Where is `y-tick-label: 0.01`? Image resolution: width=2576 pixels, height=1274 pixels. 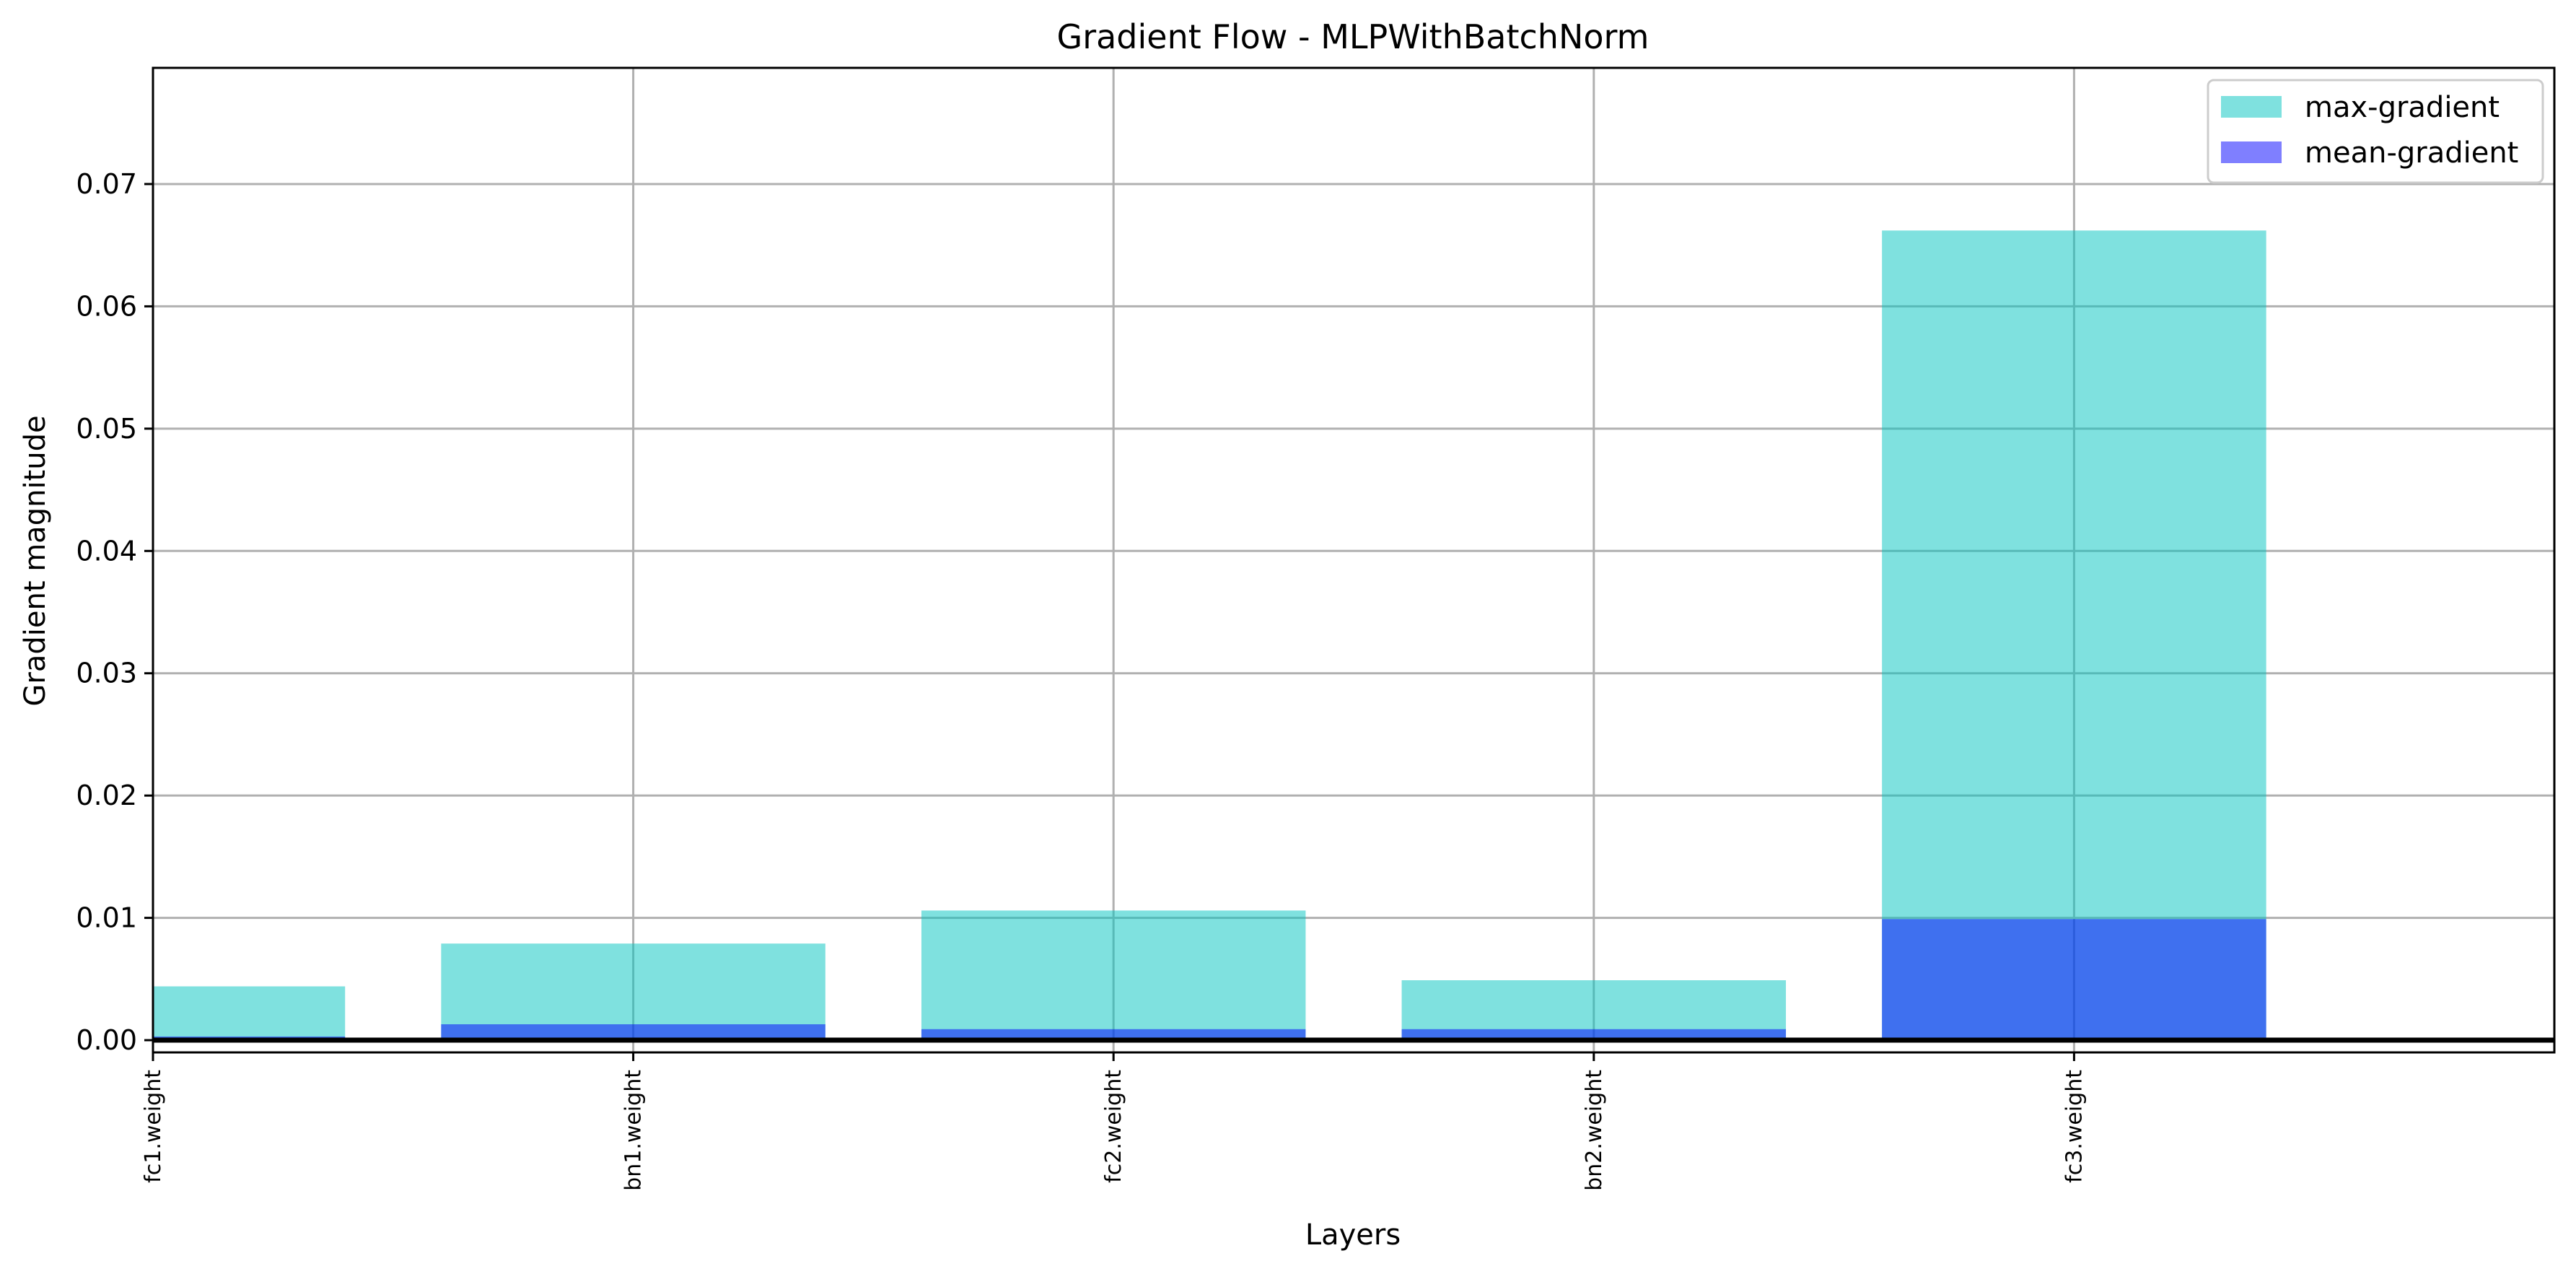
y-tick-label: 0.01 is located at coordinates (107, 918).